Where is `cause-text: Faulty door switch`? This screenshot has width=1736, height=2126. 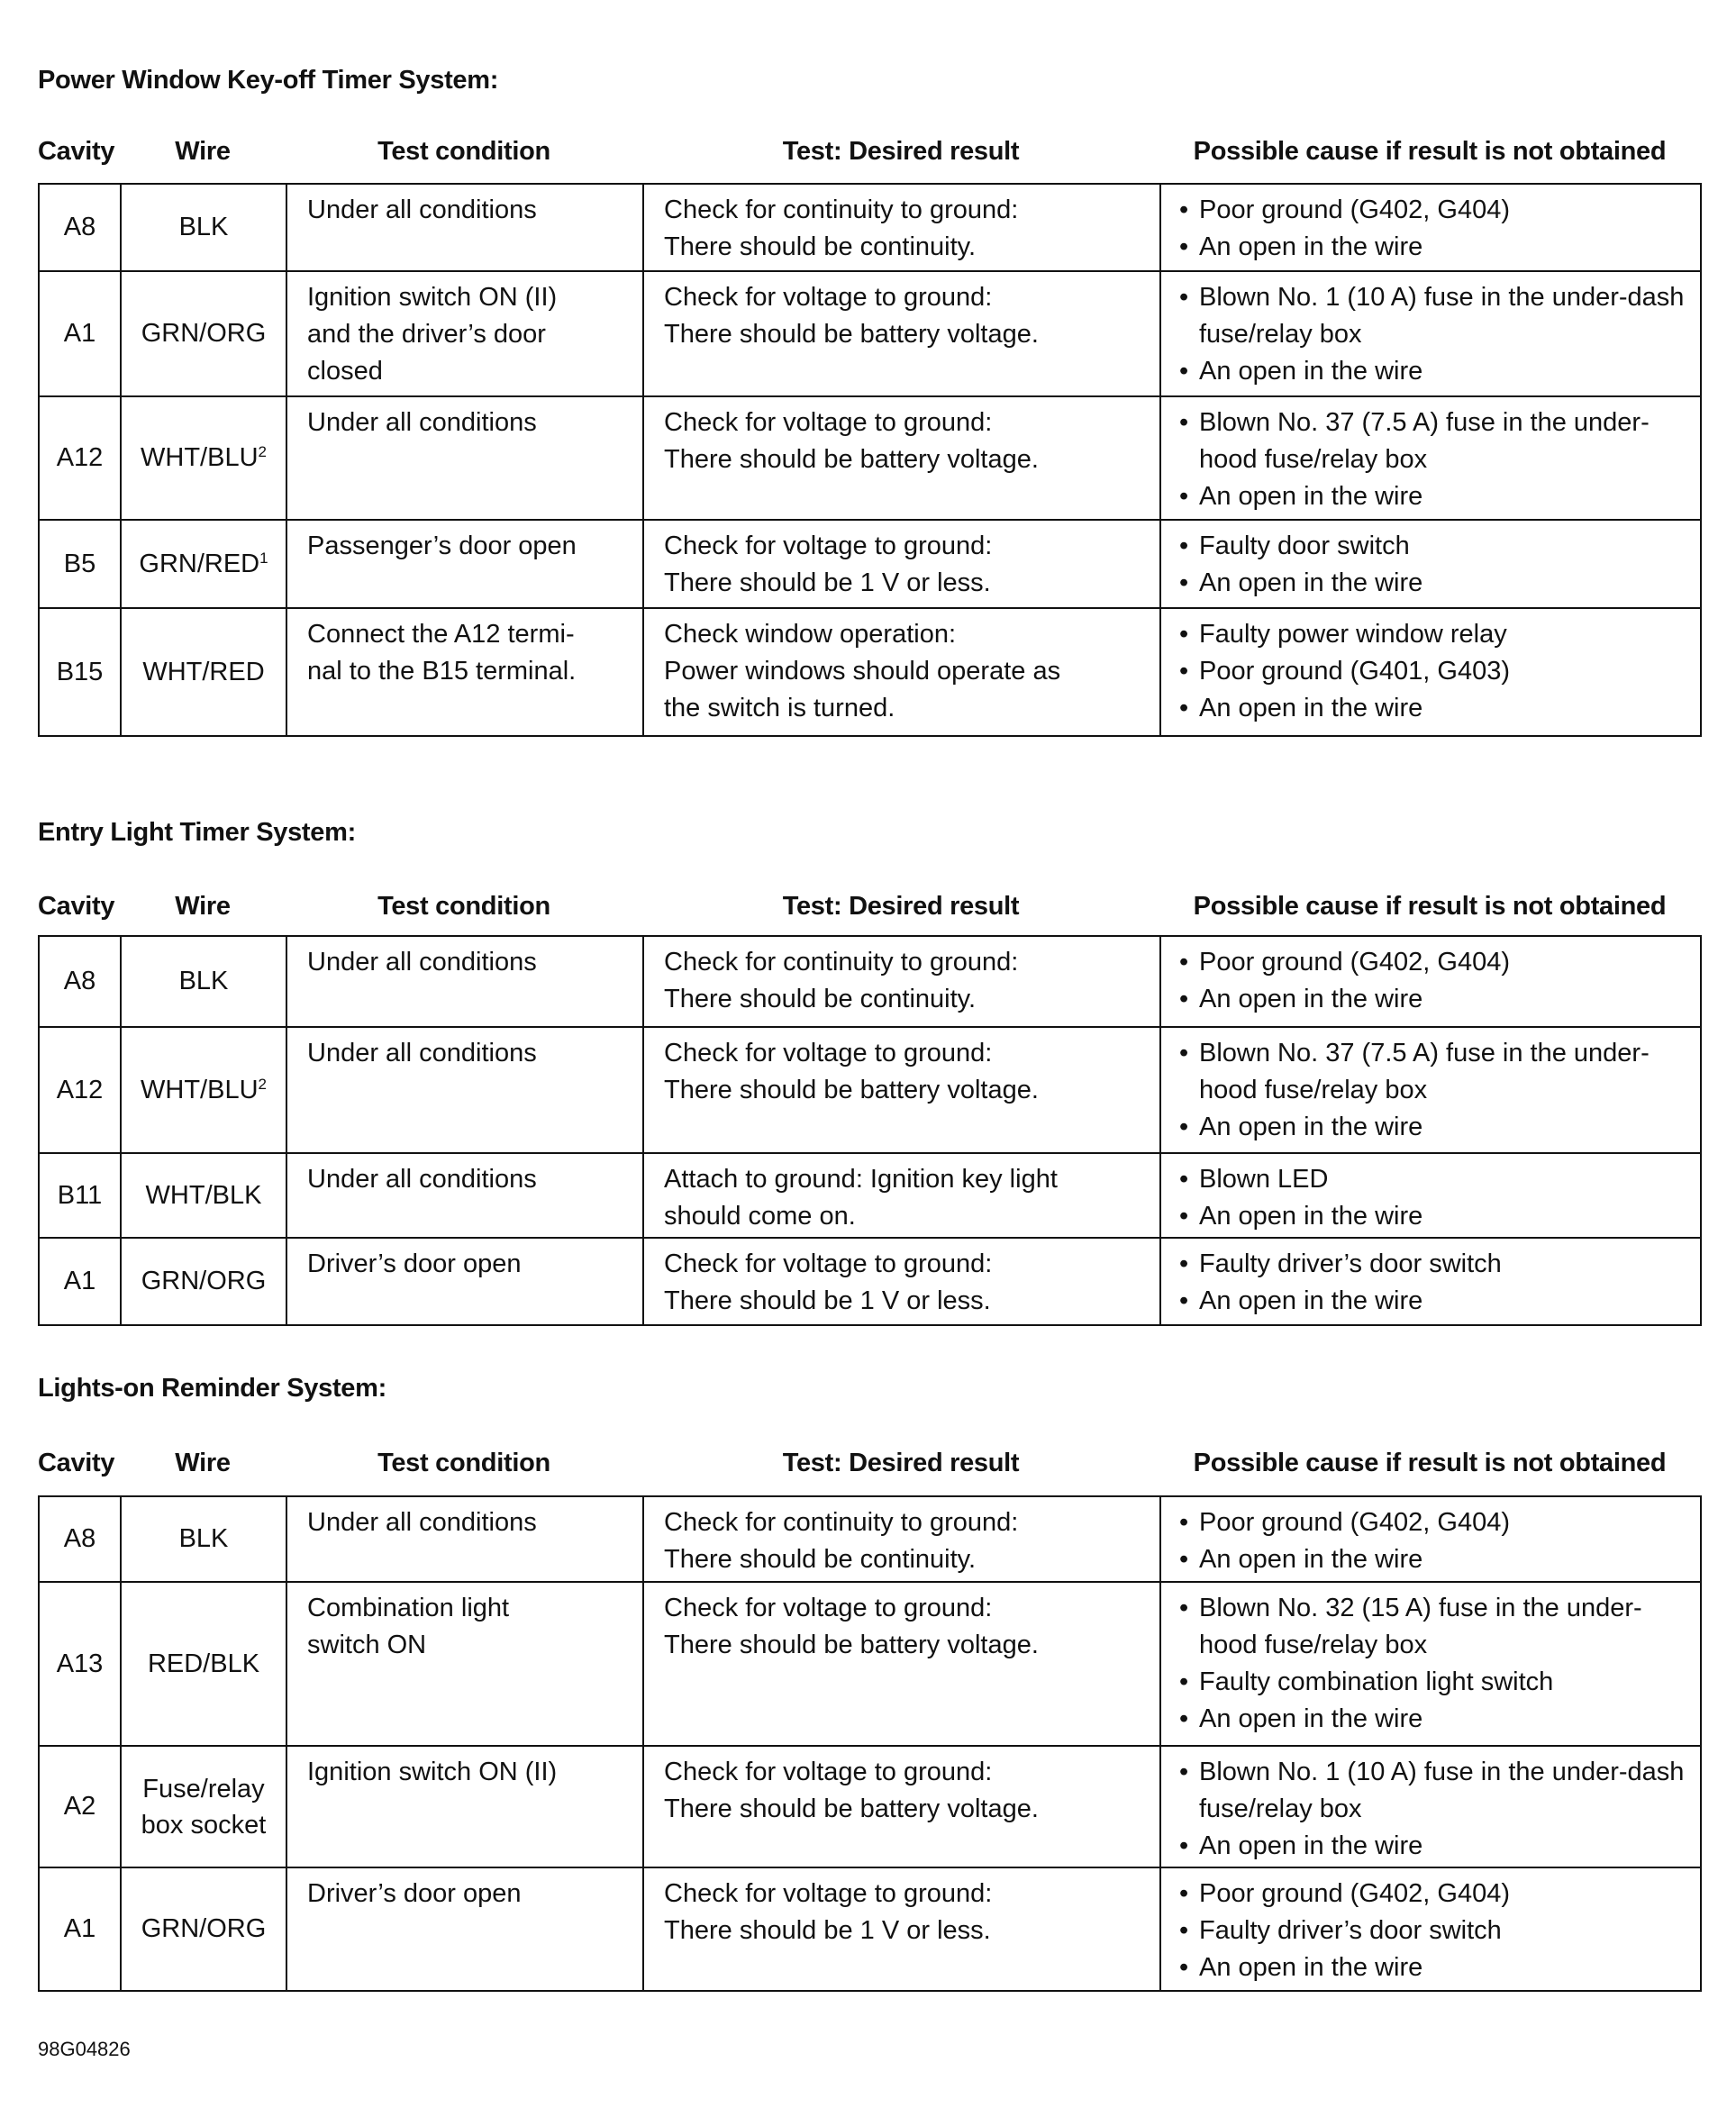 cause-text: Faulty door switch is located at coordinates (1304, 546).